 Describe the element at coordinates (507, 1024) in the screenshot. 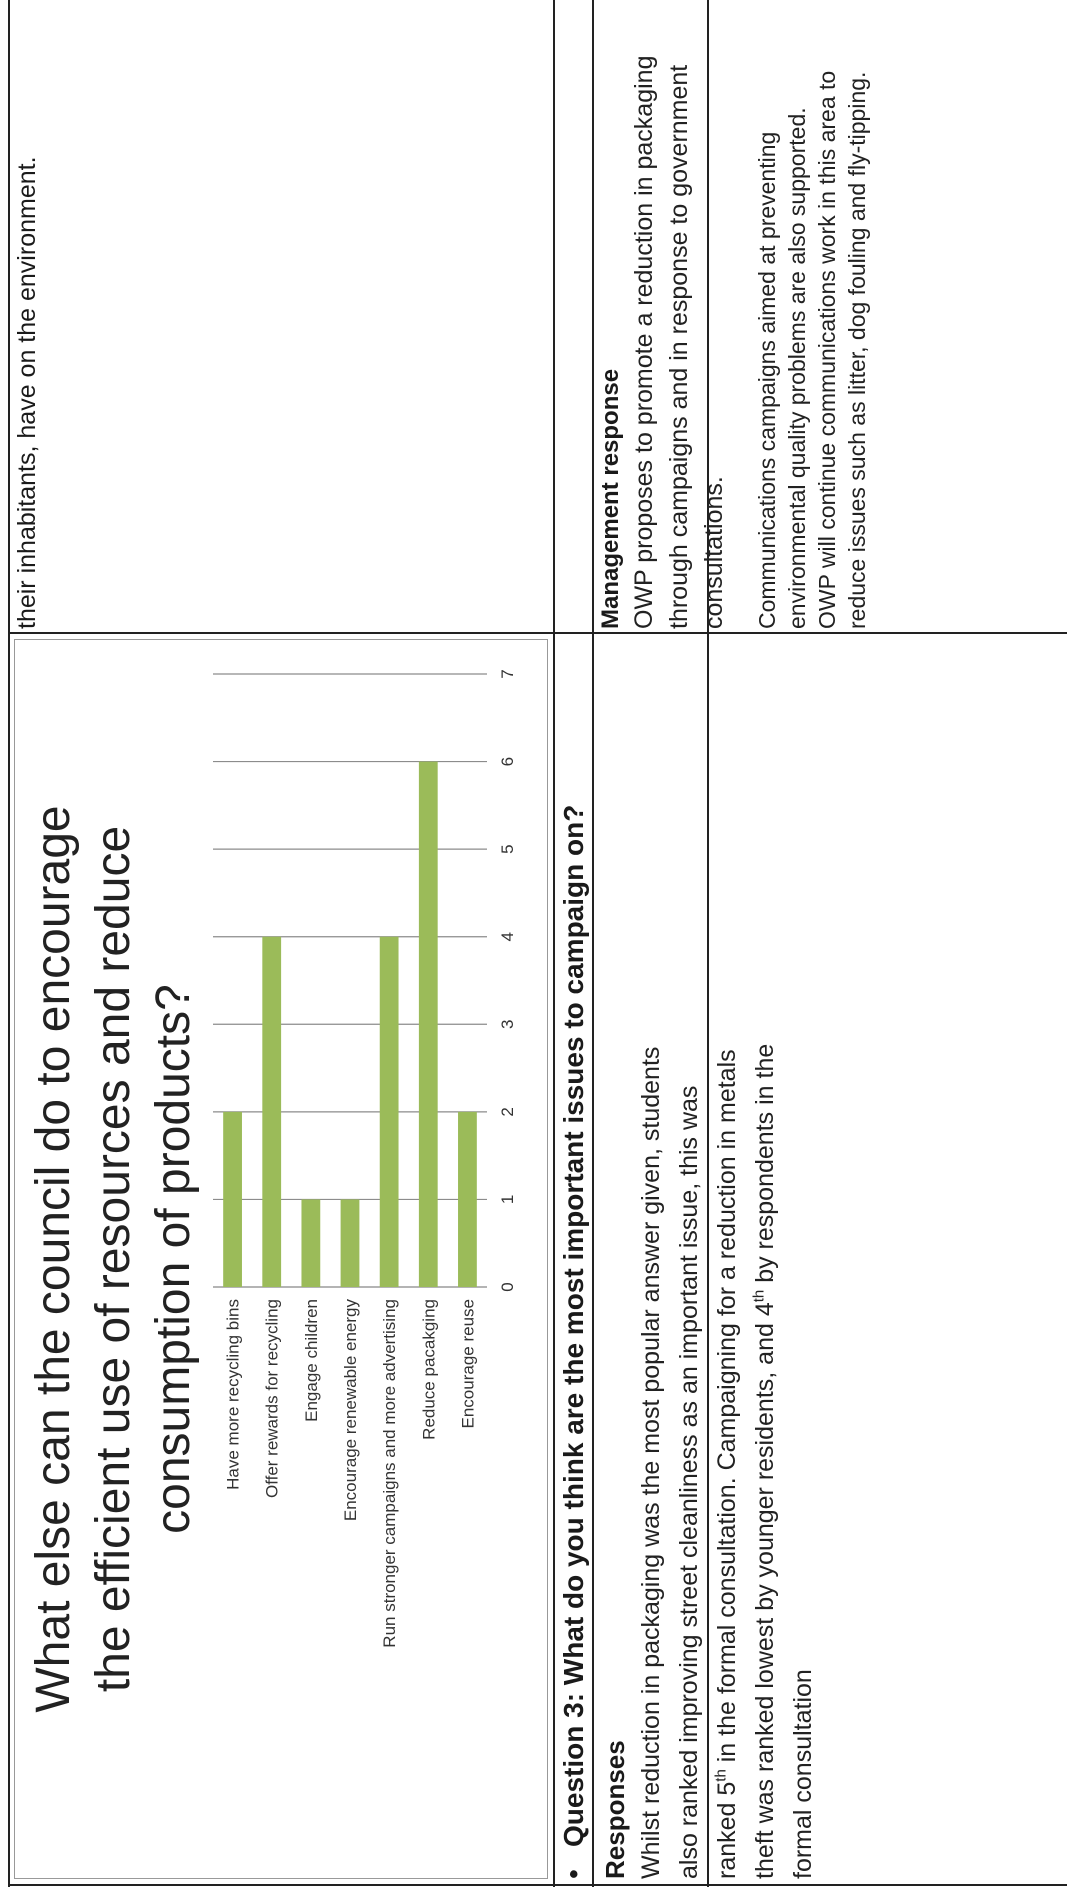

I see `x-tick-label: 3` at that location.